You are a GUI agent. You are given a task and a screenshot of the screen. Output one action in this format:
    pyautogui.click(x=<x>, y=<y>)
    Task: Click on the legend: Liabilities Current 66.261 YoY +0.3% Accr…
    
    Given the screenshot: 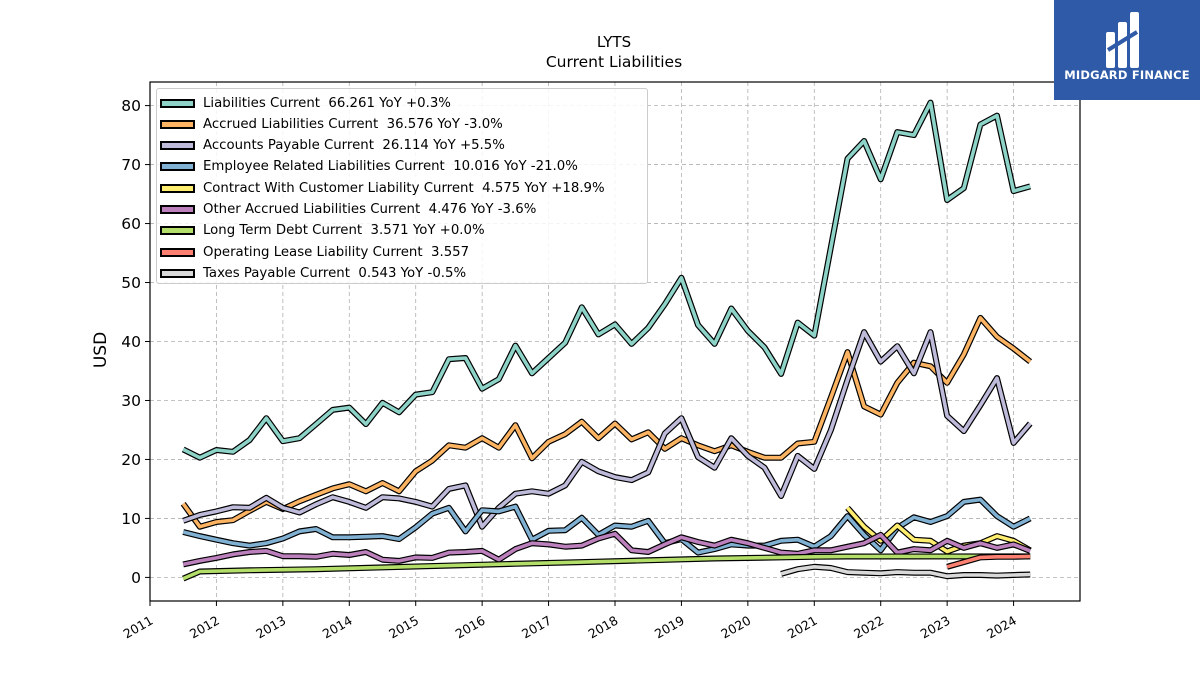 What is the action you would take?
    pyautogui.click(x=402, y=186)
    